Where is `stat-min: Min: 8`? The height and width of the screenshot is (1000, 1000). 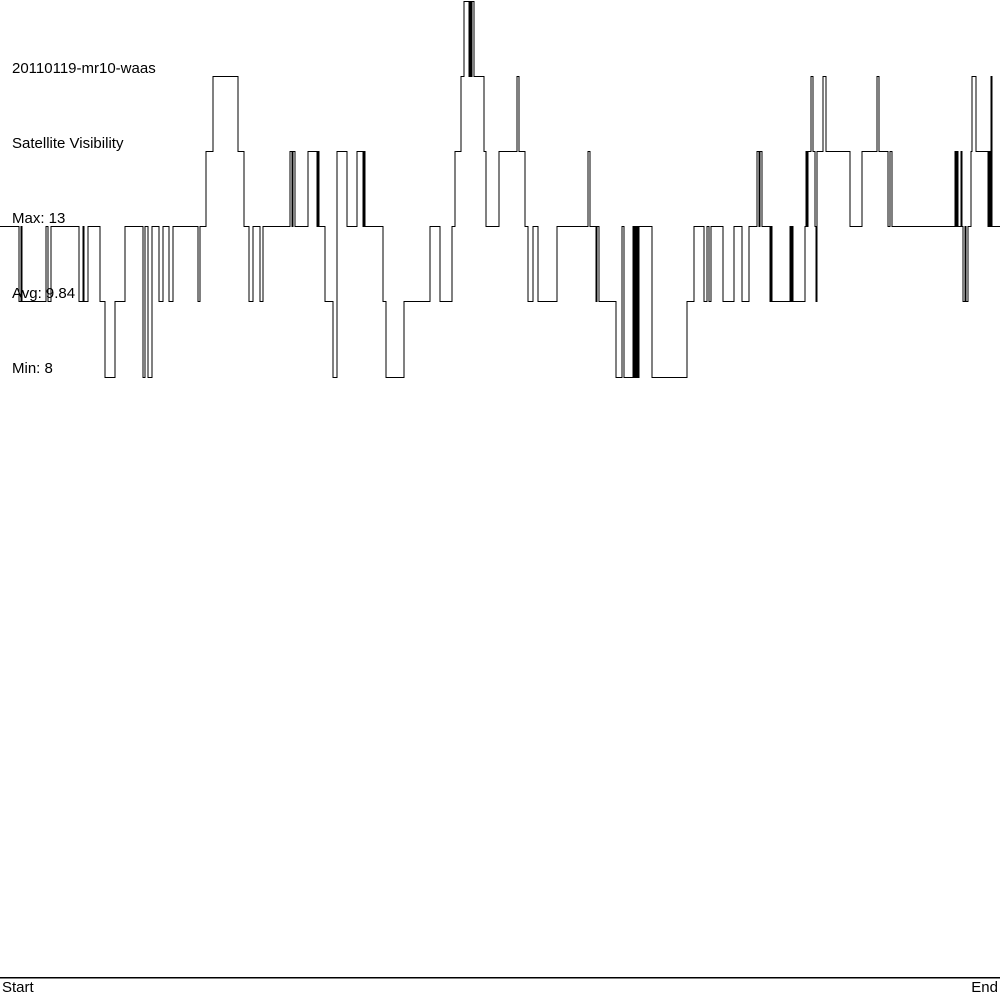
stat-min: Min: 8 is located at coordinates (32, 368).